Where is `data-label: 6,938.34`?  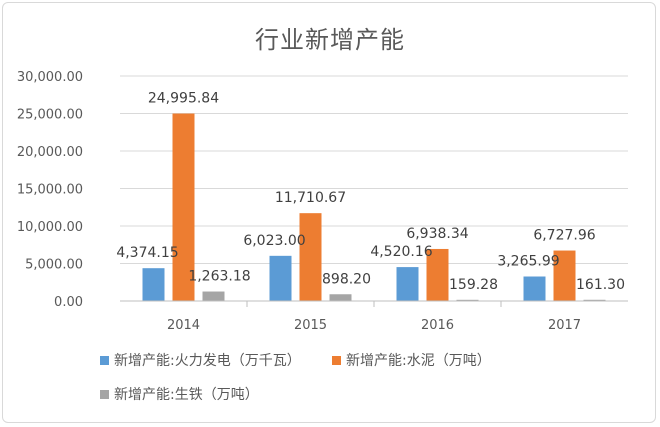 data-label: 6,938.34 is located at coordinates (437, 234).